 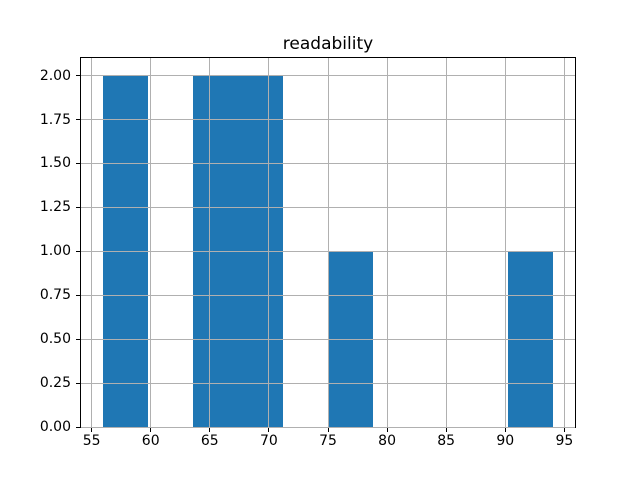 What do you see at coordinates (387, 441) in the screenshot?
I see `x-tick-label: 80` at bounding box center [387, 441].